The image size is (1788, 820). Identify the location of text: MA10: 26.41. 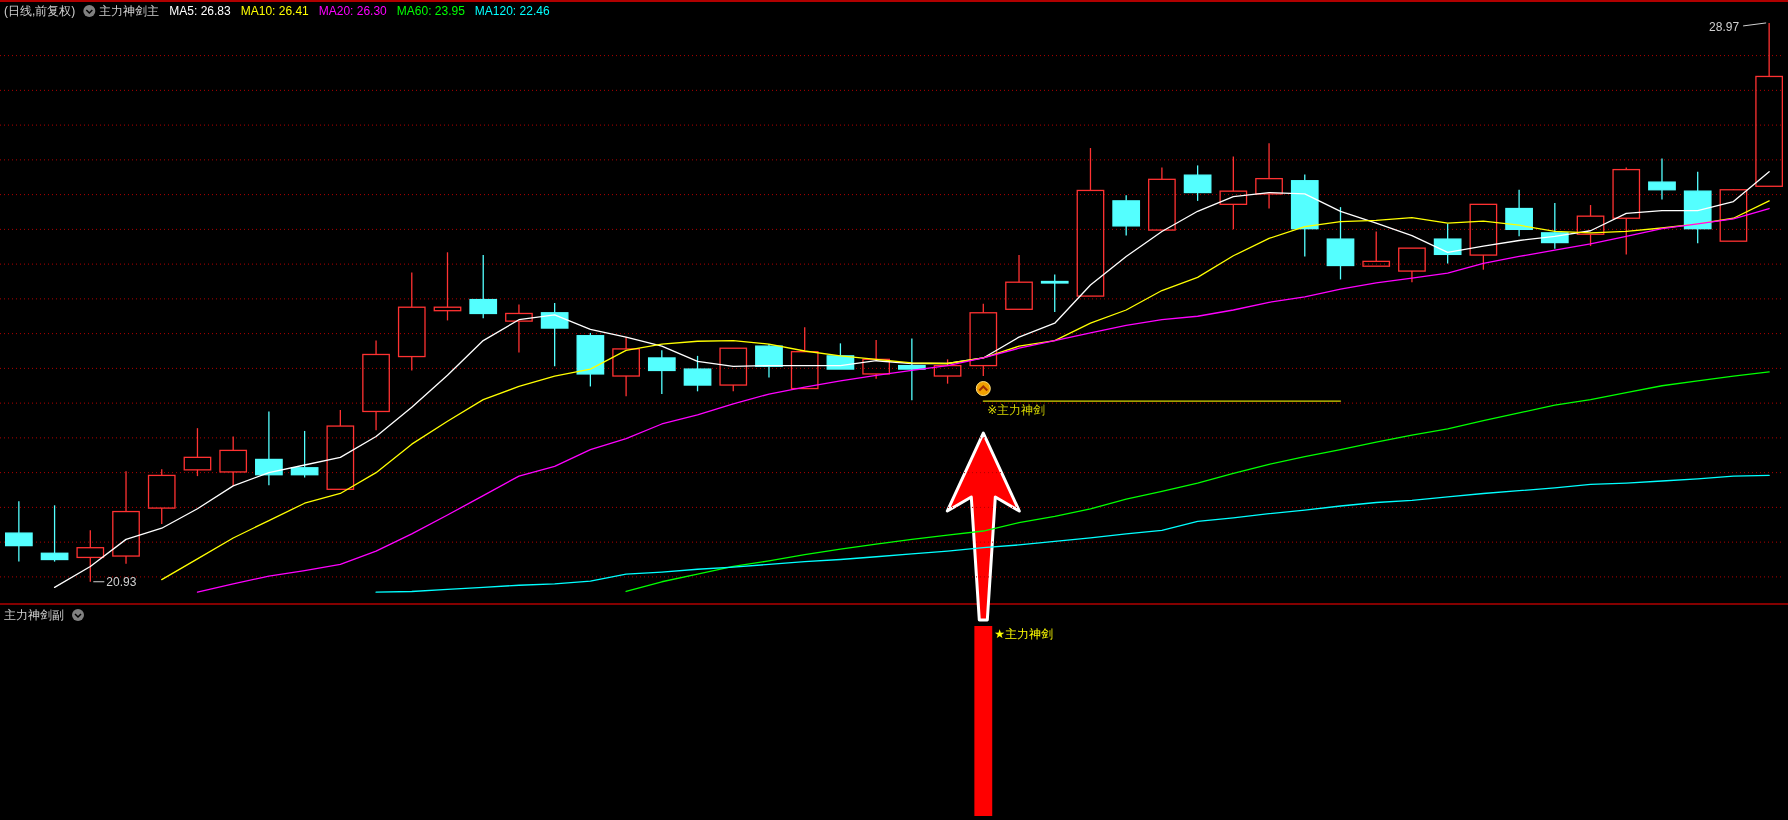
(275, 11).